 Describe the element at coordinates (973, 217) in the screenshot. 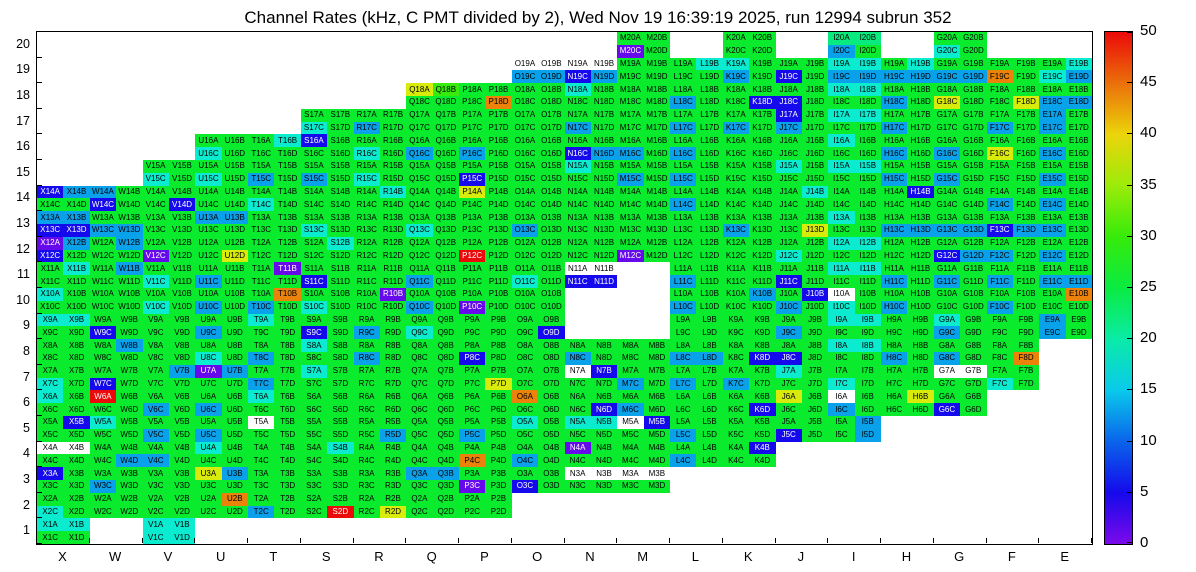

I see `channel-cell: G13B` at that location.